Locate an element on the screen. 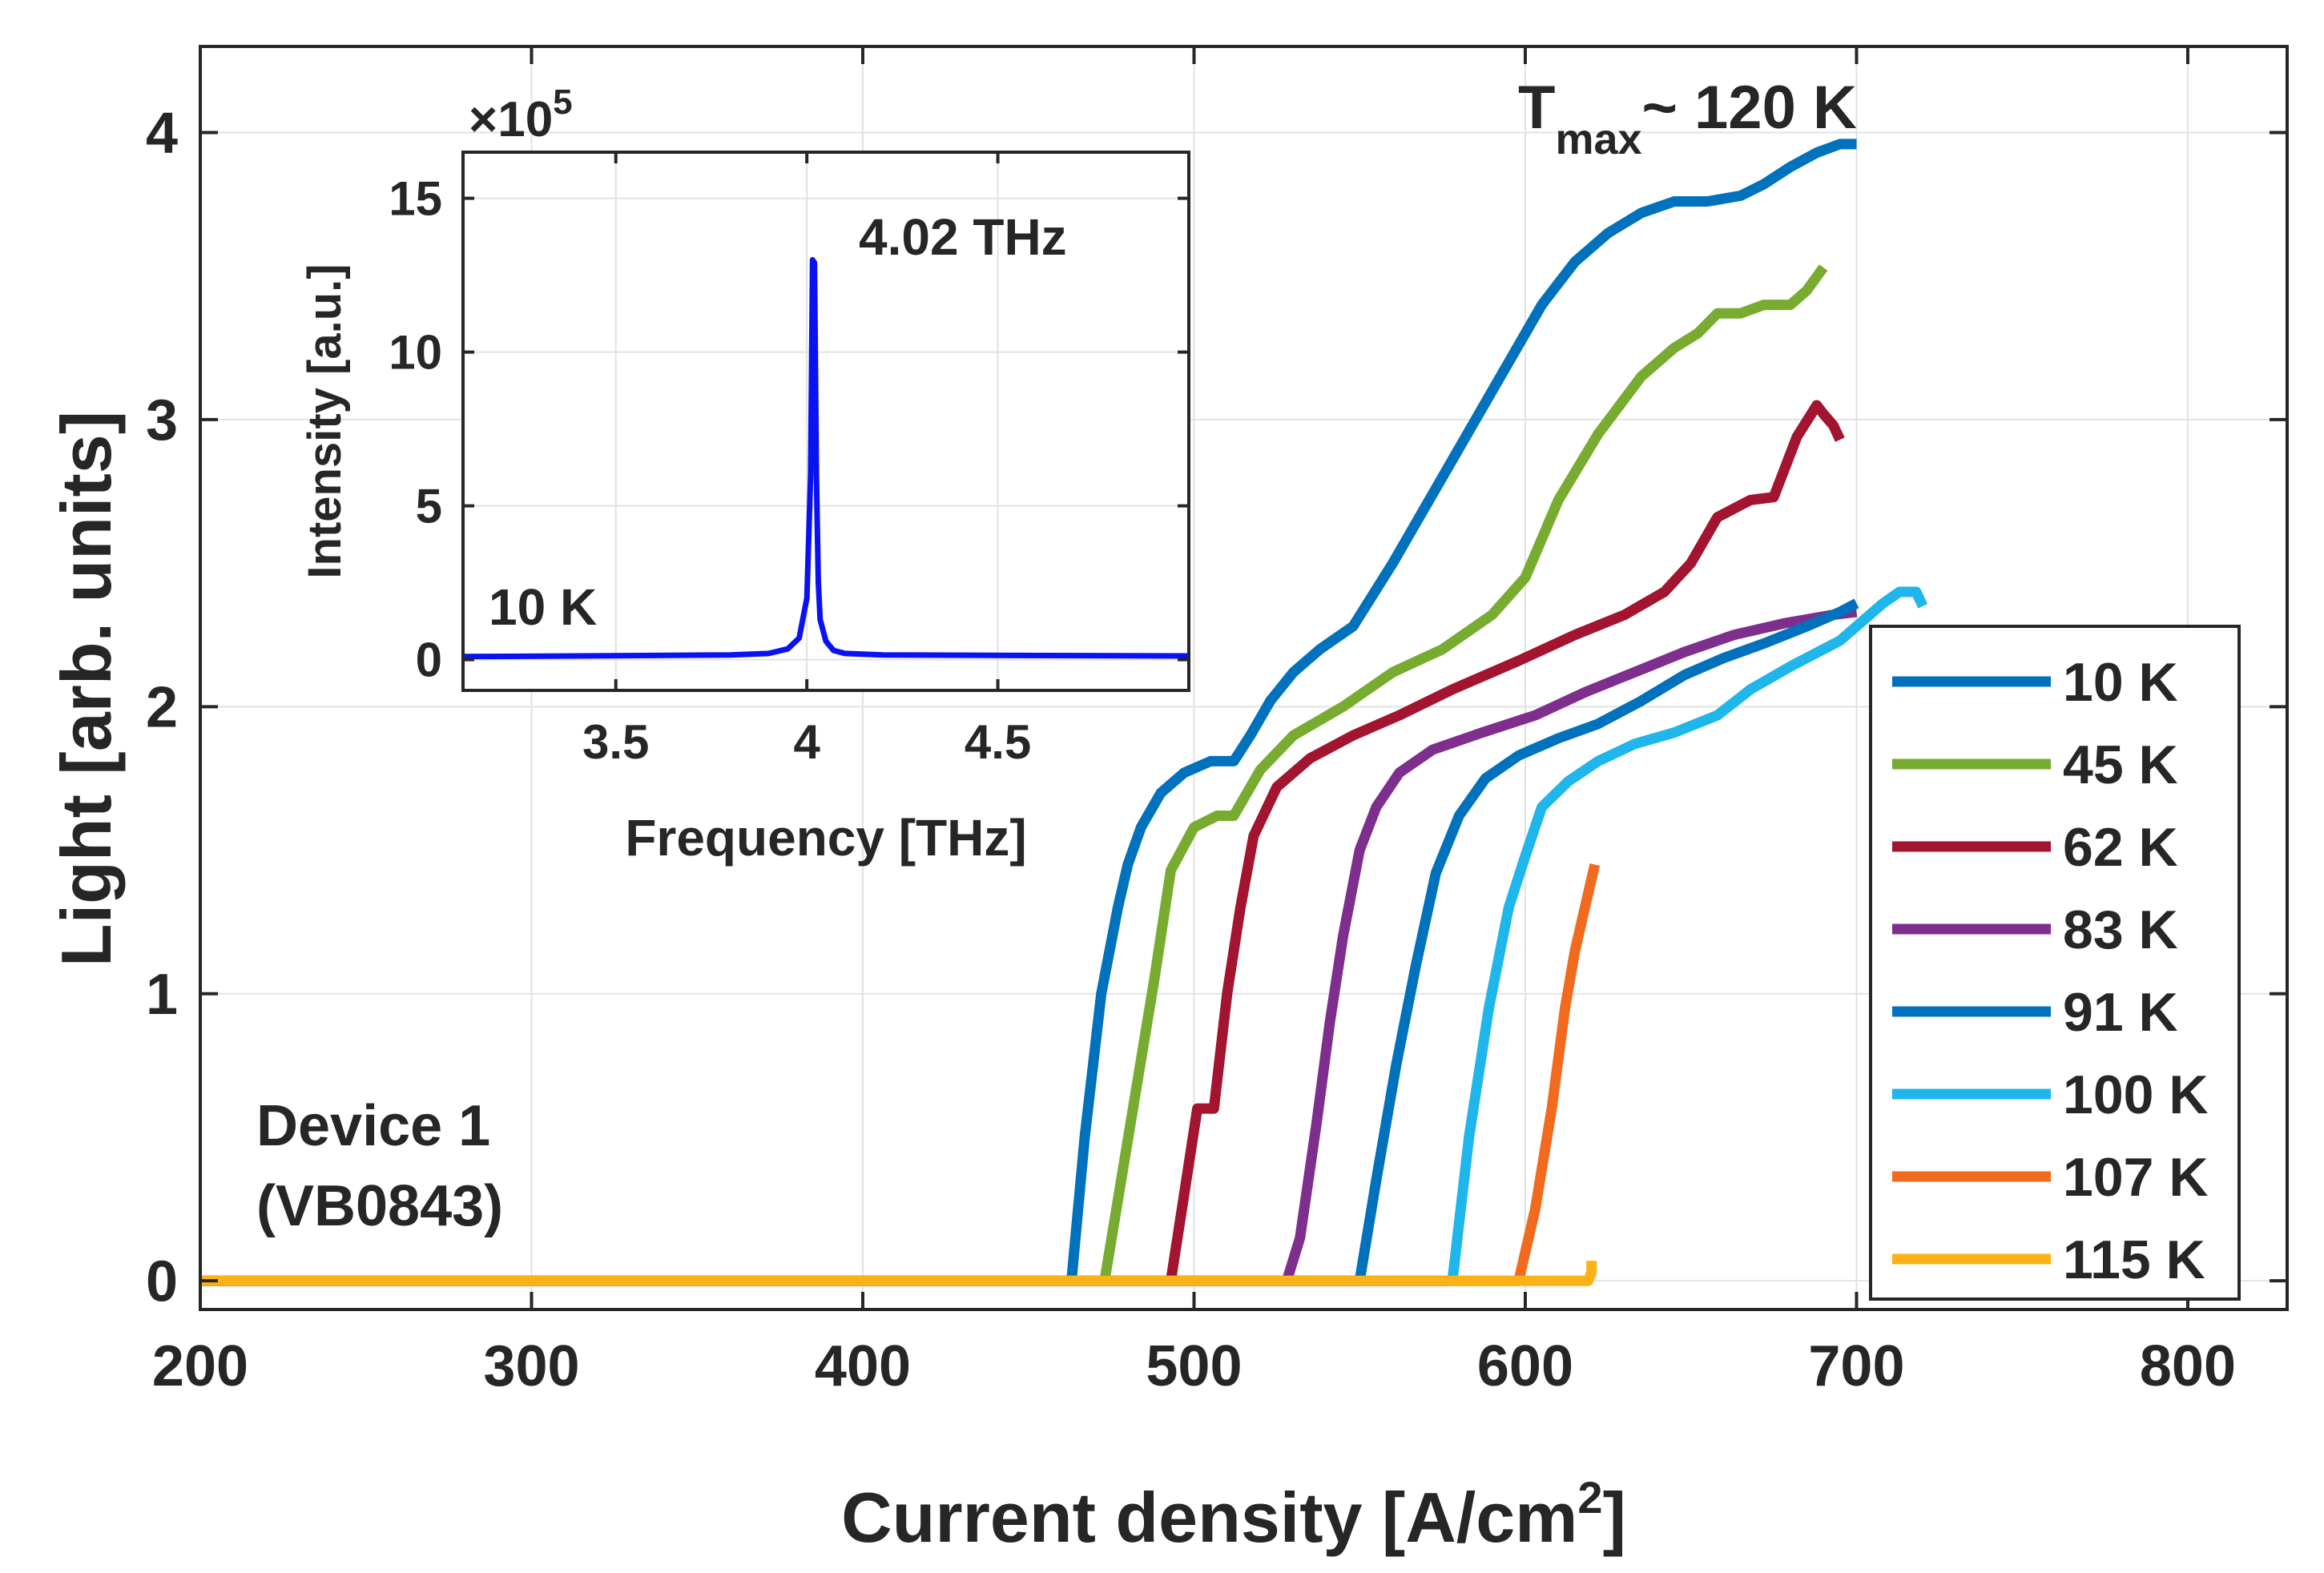 Image resolution: width=2324 pixels, height=1573 pixels. inset-scale-factor: ×10⁵ is located at coordinates (521, 114).